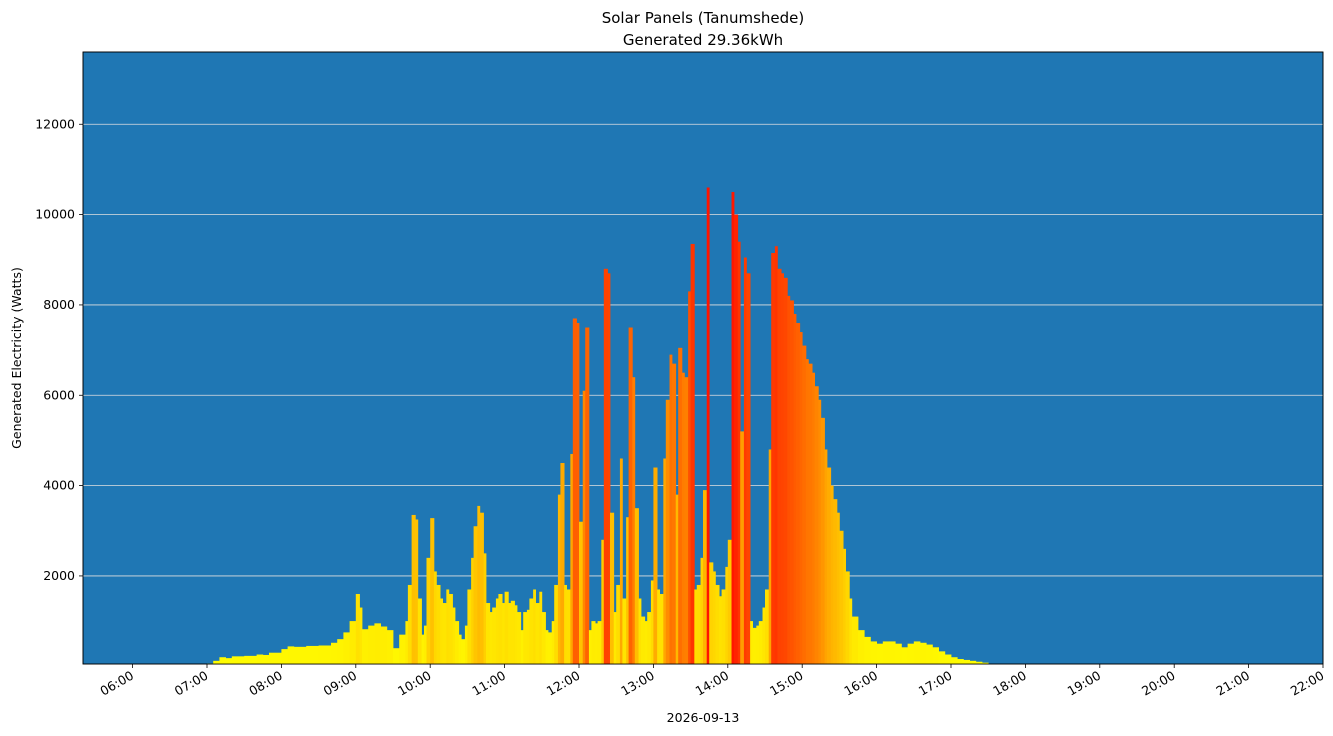  What do you see at coordinates (59, 394) in the screenshot?
I see `y-tick-label: 6000` at bounding box center [59, 394].